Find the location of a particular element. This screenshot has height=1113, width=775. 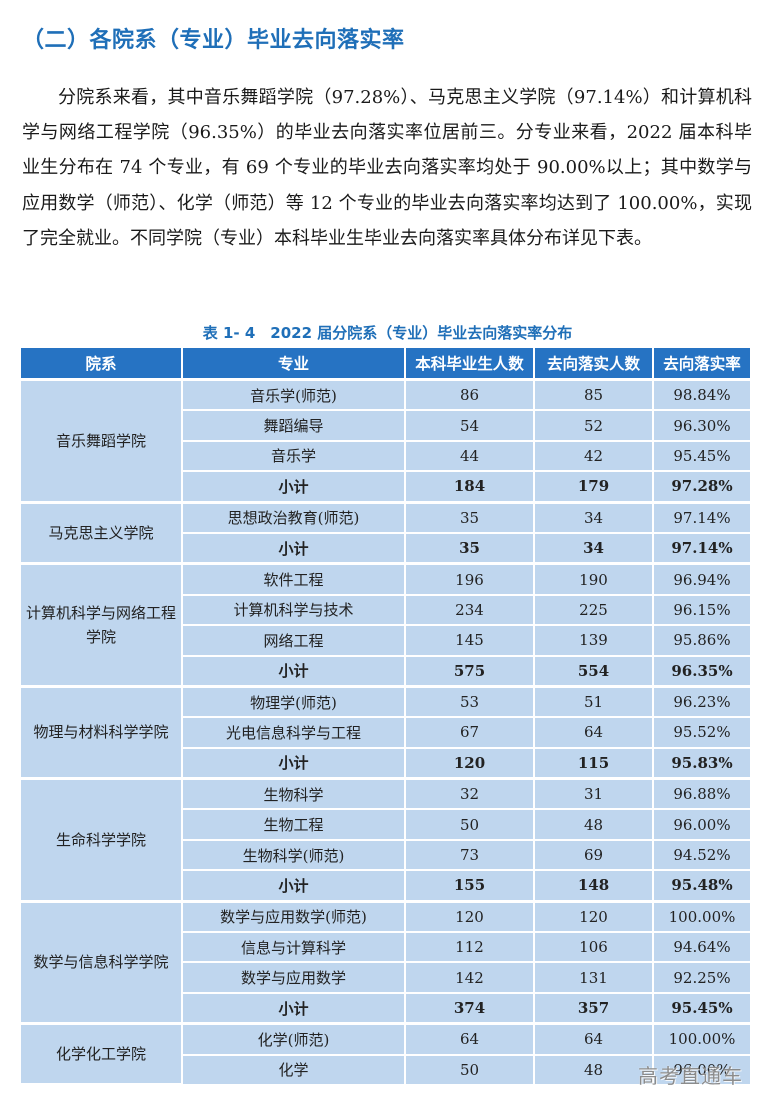

major-cell: 生物科学(师范) is located at coordinates (293, 856).